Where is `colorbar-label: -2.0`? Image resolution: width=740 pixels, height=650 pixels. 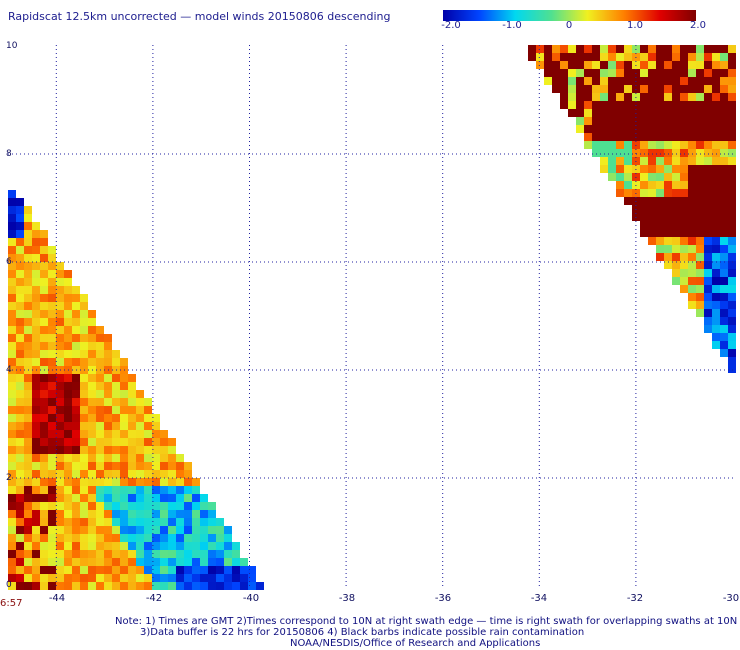 colorbar-label: -2.0 is located at coordinates (451, 25).